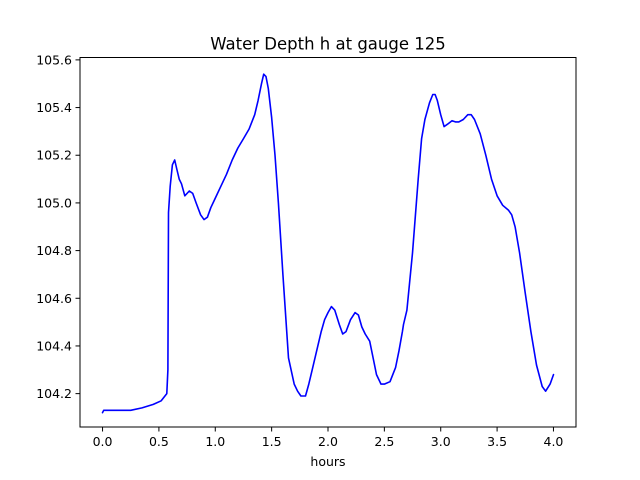 This screenshot has width=640, height=480. I want to click on y-tick-label: 104.2, so click(54, 393).